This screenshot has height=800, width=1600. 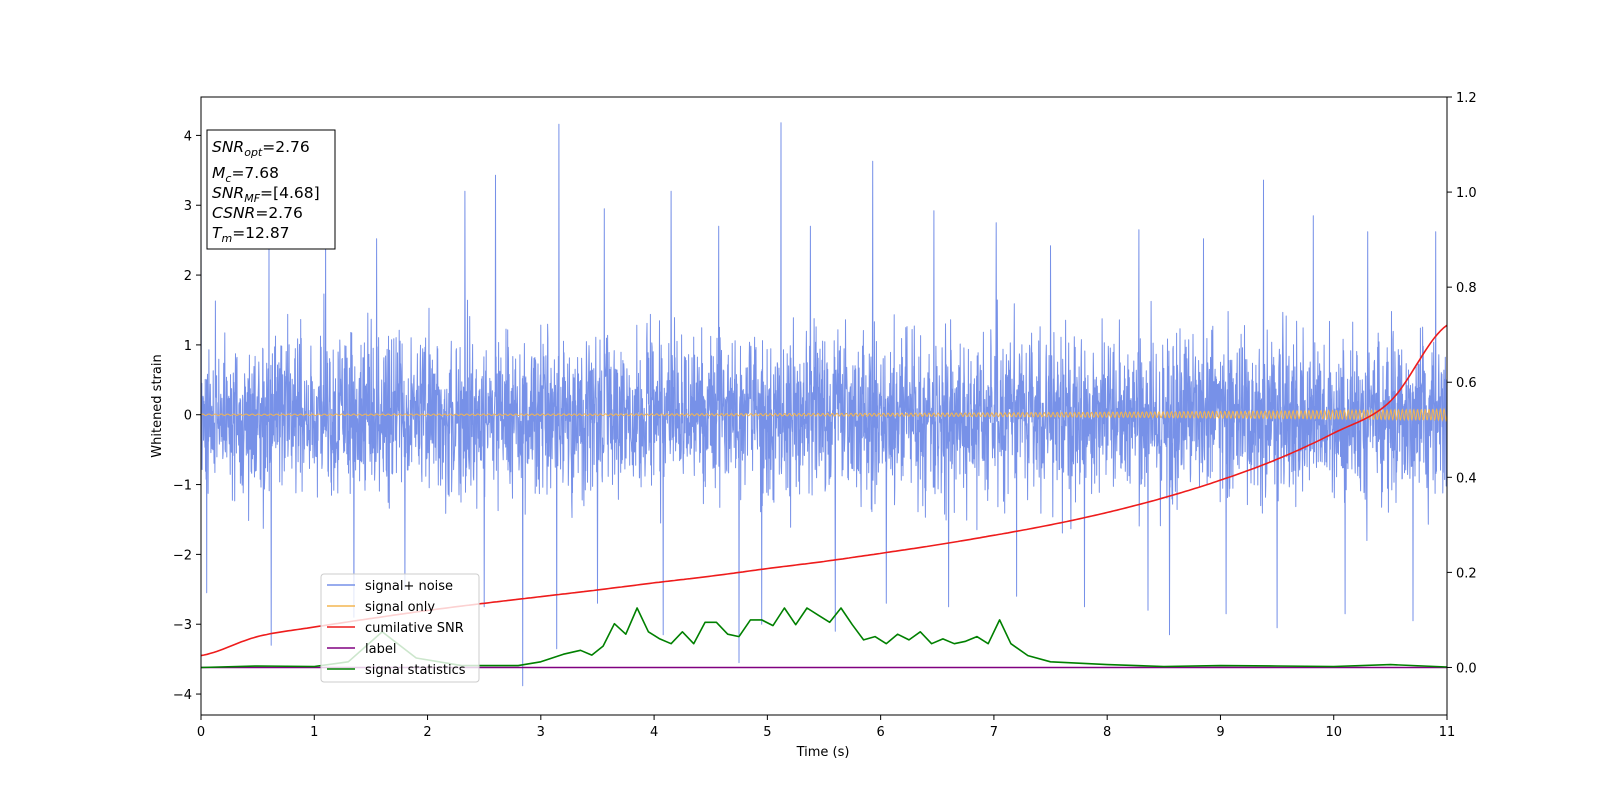 I want to click on x-tick-label: 0, so click(x=201, y=732).